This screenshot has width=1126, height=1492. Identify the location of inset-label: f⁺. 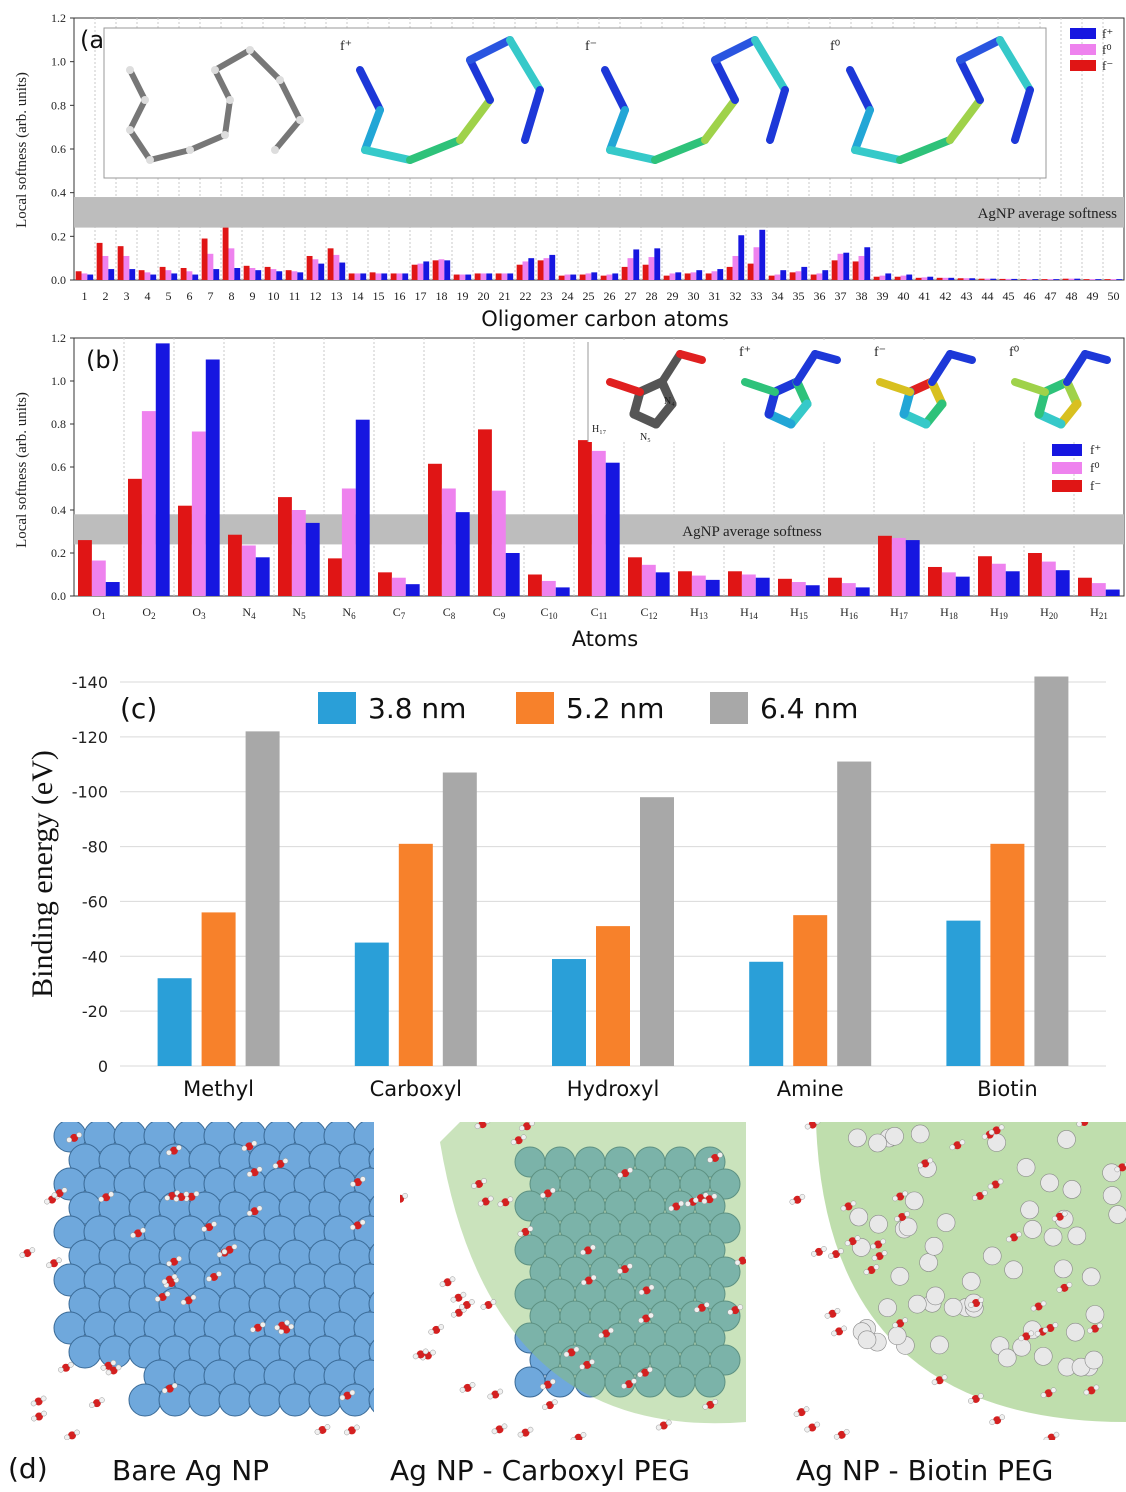
(346, 46).